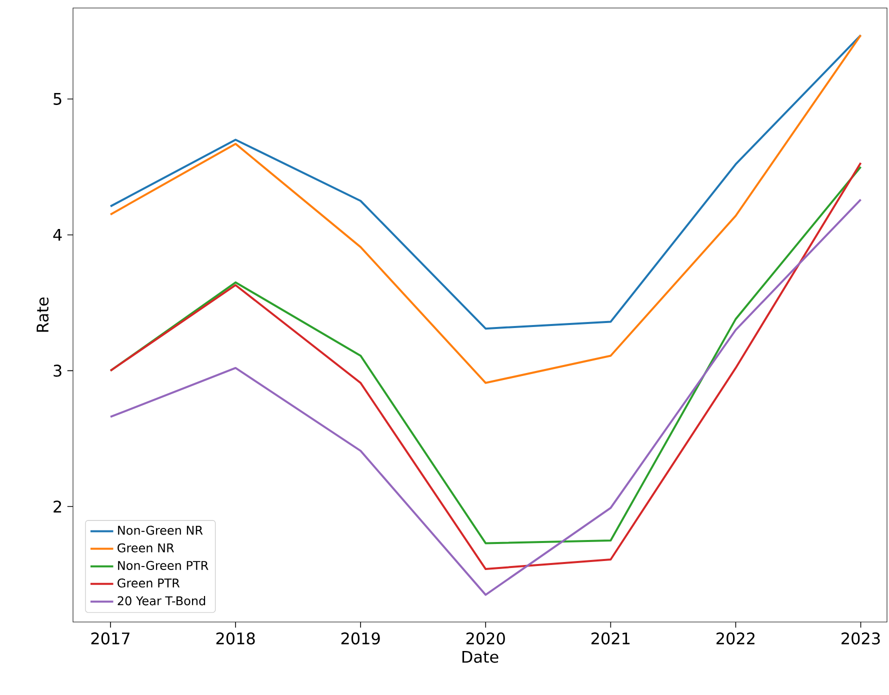 The height and width of the screenshot is (695, 889). What do you see at coordinates (163, 565) in the screenshot?
I see `legend-label: Non-Green PTR` at bounding box center [163, 565].